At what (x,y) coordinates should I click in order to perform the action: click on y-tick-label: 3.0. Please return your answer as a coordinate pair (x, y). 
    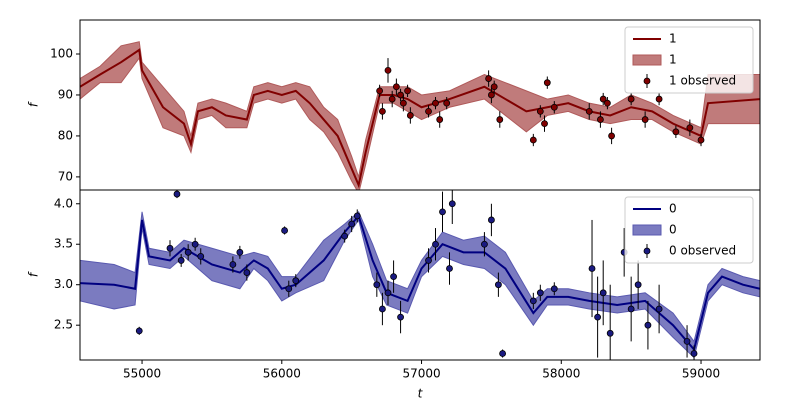
    Looking at the image, I should click on (63, 284).